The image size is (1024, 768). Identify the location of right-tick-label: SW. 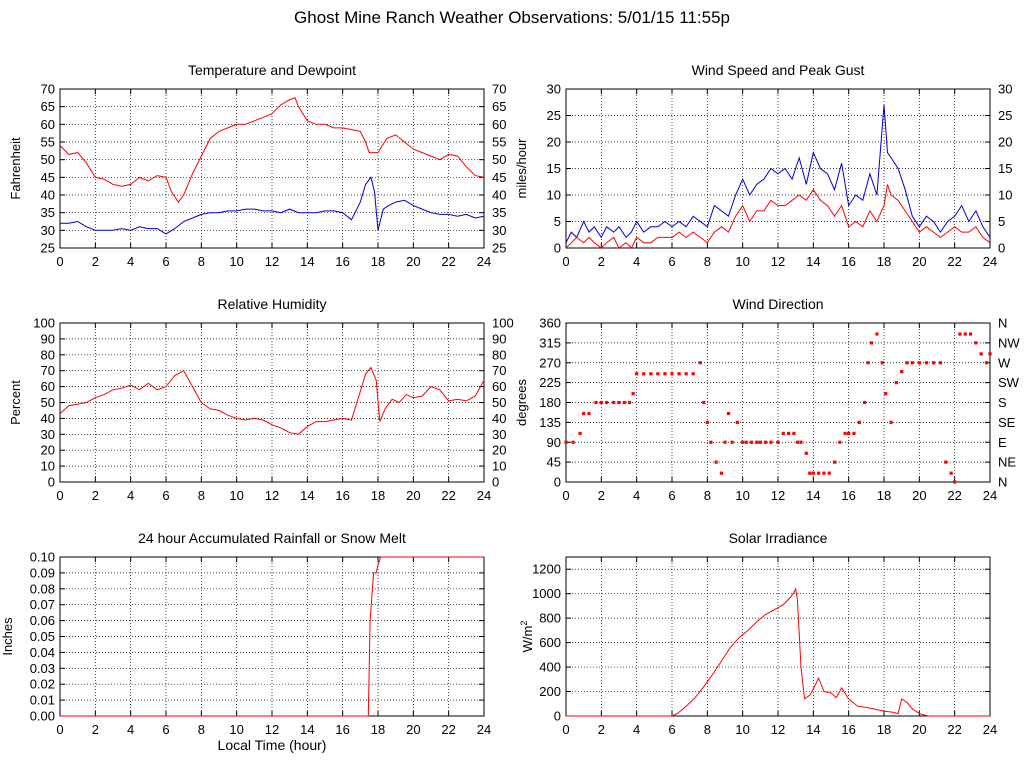
(1009, 382).